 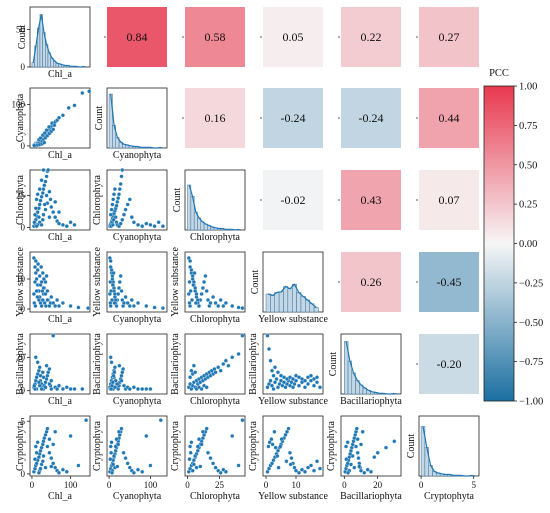 I want to click on cell-0-0: Count 0 50 Chl_a, so click(x=53, y=43).